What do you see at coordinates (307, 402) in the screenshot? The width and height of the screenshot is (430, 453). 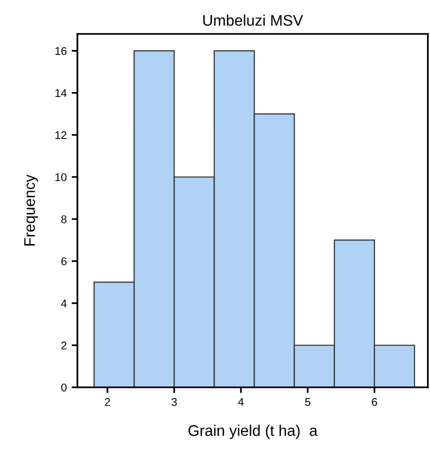 I see `x-tick-label: 5` at bounding box center [307, 402].